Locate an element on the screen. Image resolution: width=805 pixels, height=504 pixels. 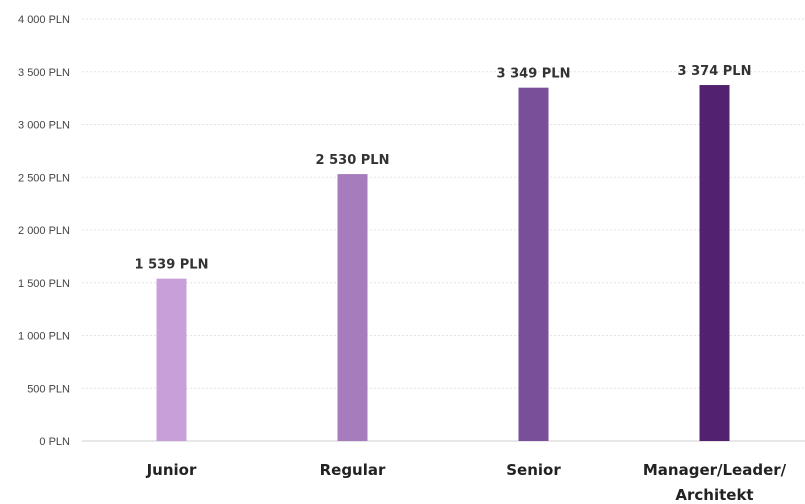
y-tick-label: 2 000 PLN is located at coordinates (44, 231).